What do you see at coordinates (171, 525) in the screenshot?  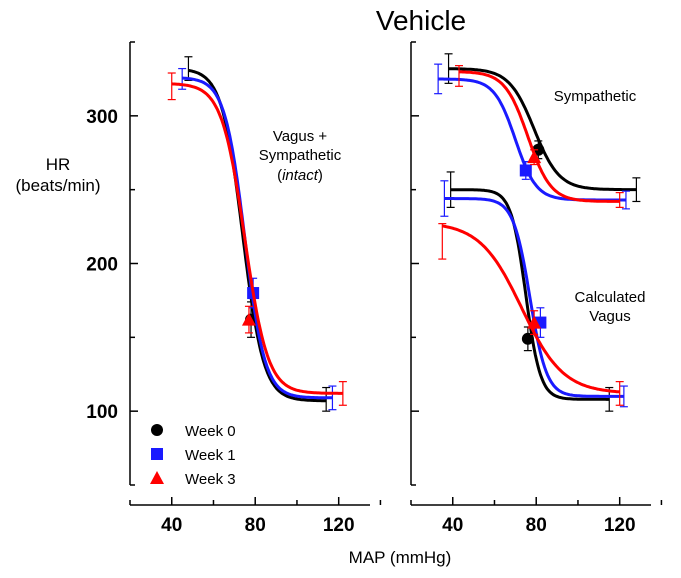 I see `left-x-tick-label: 40` at bounding box center [171, 525].